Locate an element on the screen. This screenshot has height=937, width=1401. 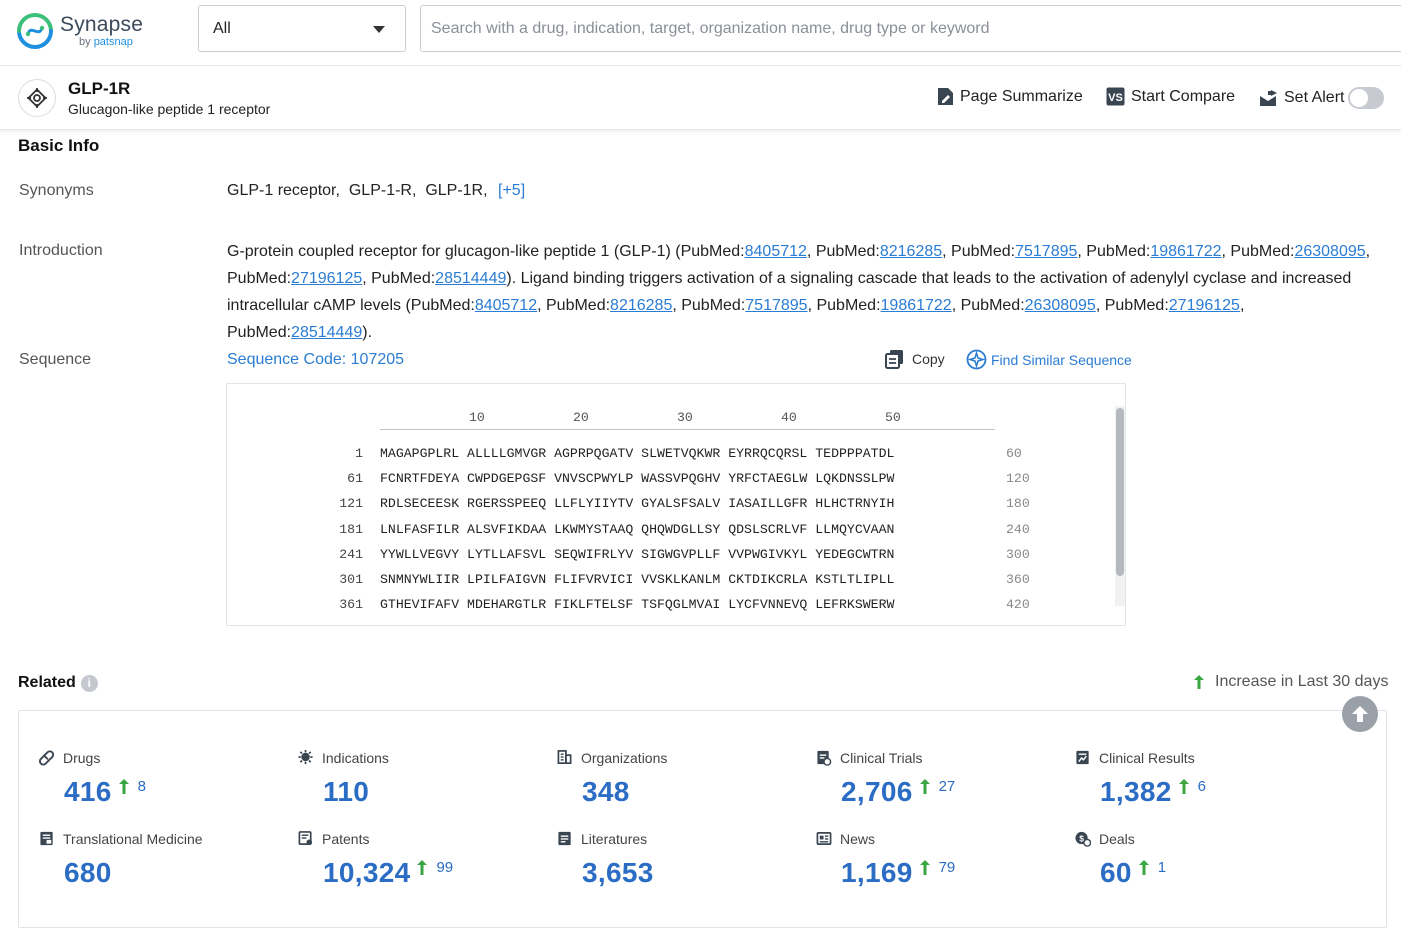
related-stat-translational-medicine: Translational Medicine680 is located at coordinates (164, 859).